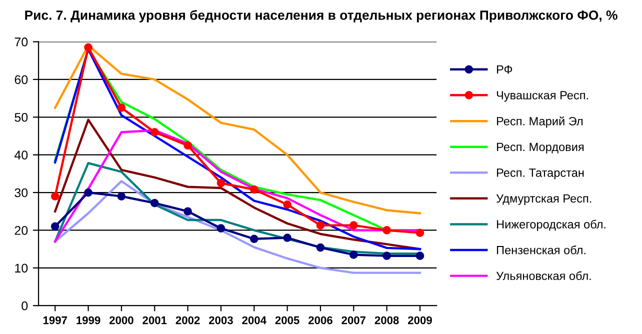 This screenshot has height=334, width=642. What do you see at coordinates (321, 16) in the screenshot?
I see `chart-title: Рис. 7. Динамика уровня бедности населения в отдельных регионах Приволжского ФО, %` at bounding box center [321, 16].